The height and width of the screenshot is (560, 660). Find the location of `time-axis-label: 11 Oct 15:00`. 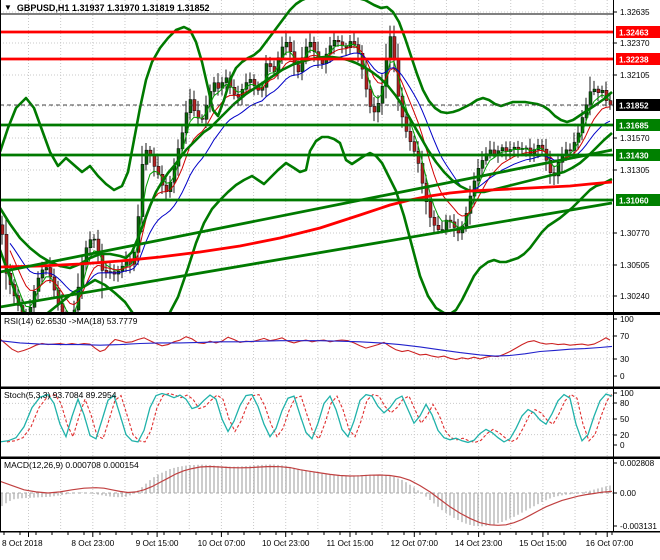

time-axis-label: 11 Oct 15:00 is located at coordinates (350, 543).